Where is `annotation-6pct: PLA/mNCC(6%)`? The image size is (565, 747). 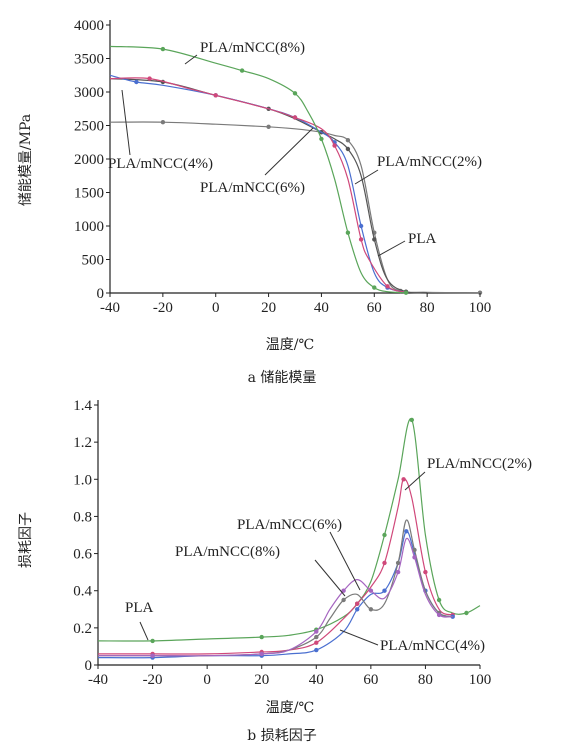
annotation-6pct: PLA/mNCC(6%) is located at coordinates (252, 188).